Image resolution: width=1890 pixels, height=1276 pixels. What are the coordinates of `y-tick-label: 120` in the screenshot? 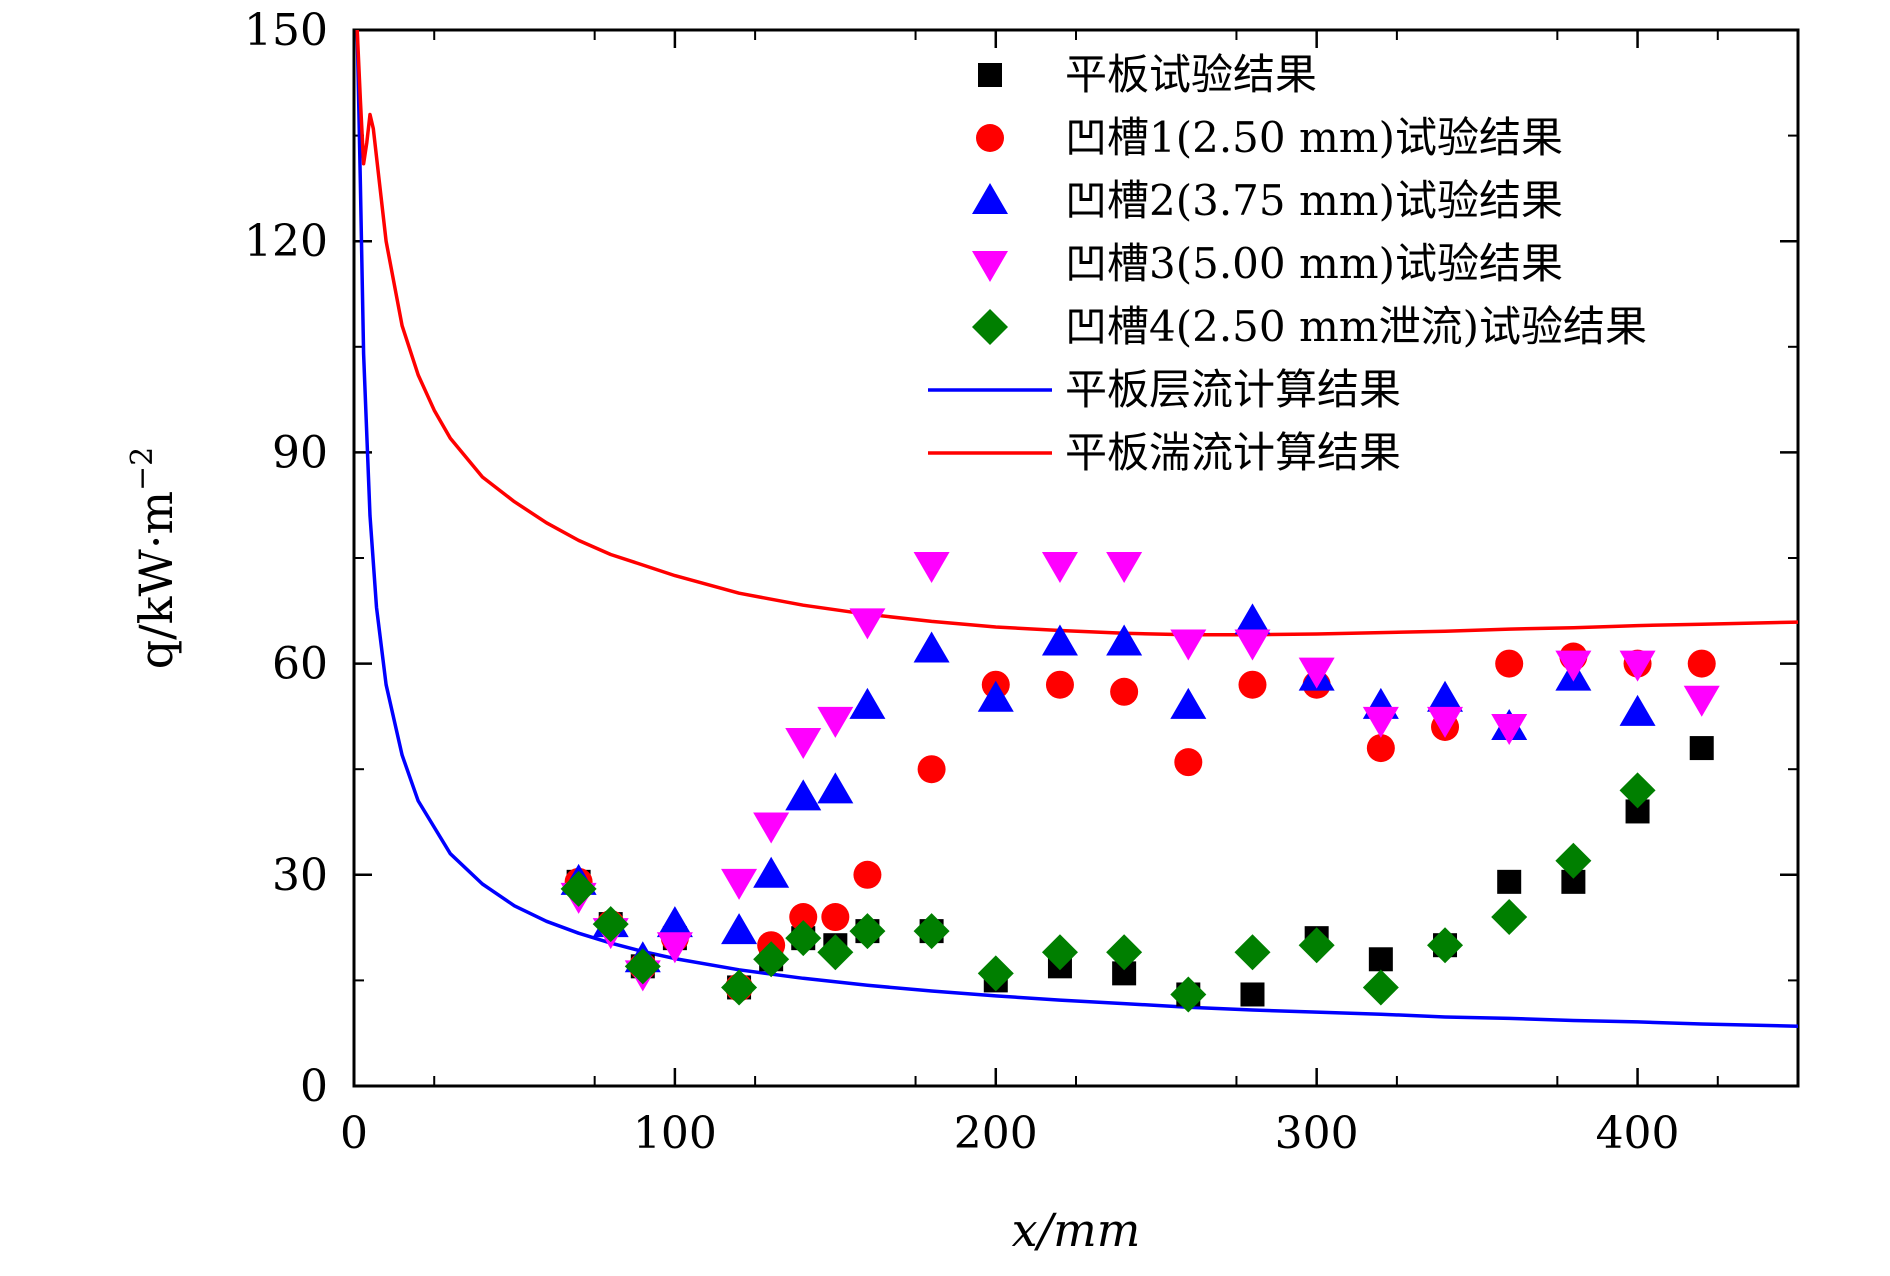 It's located at (286, 241).